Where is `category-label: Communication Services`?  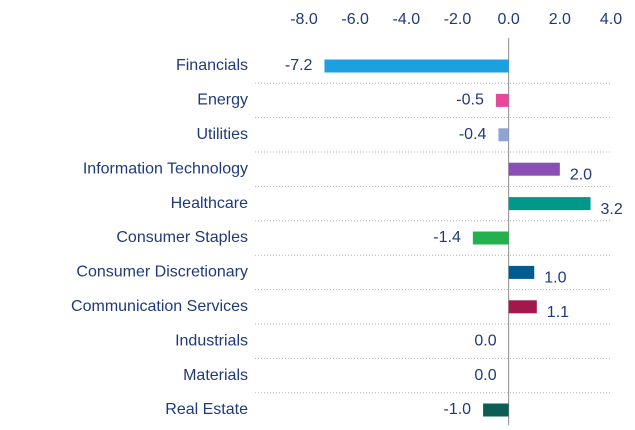
category-label: Communication Services is located at coordinates (159, 306).